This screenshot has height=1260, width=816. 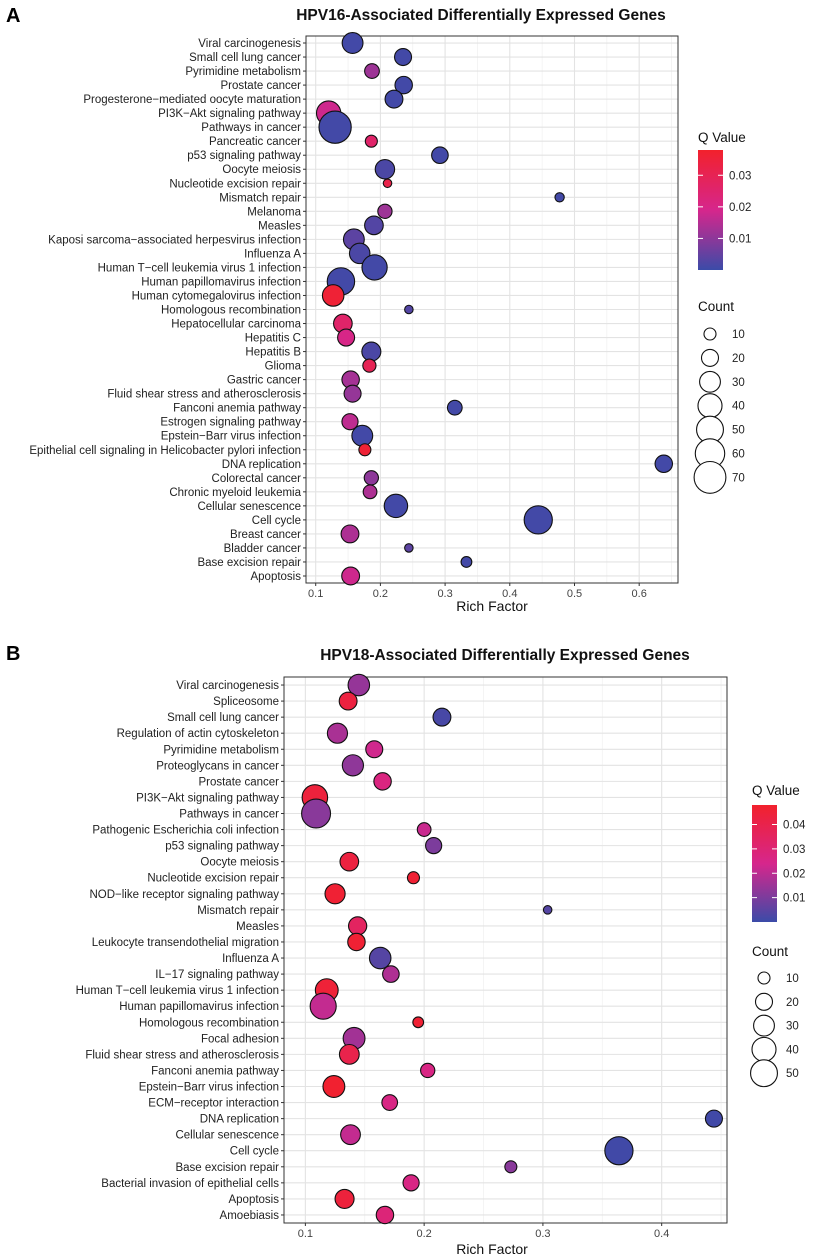 I want to click on x-tick-label: 0.1, so click(x=315, y=594).